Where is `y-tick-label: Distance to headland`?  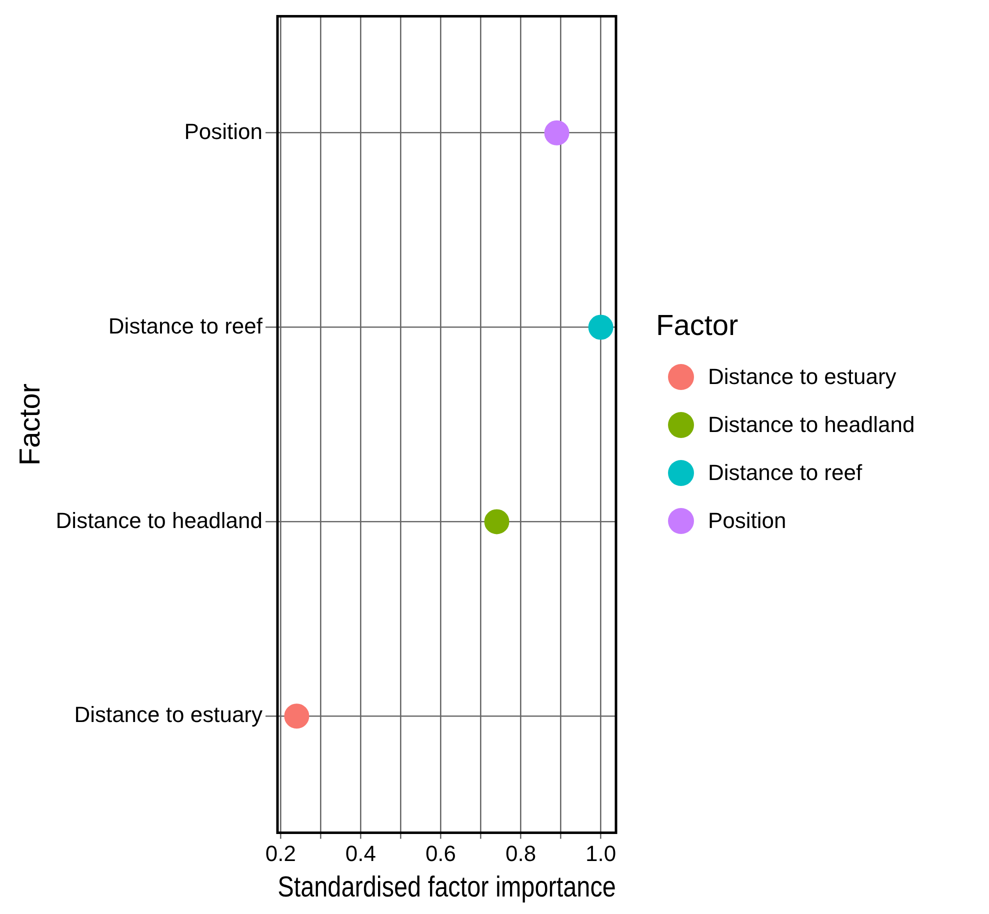
y-tick-label: Distance to headland is located at coordinates (159, 520).